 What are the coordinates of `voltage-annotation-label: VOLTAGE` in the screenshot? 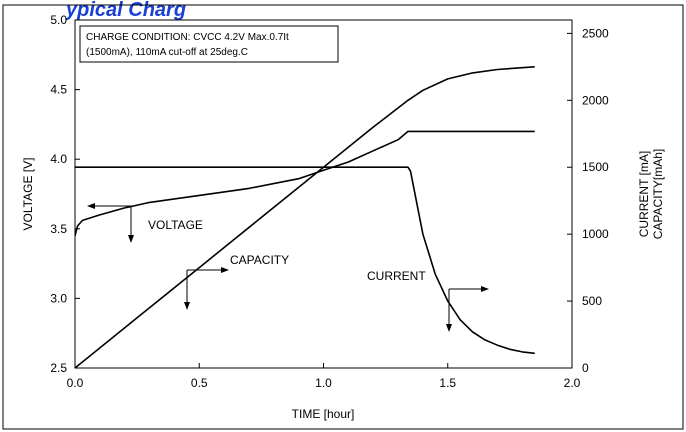 It's located at (175, 225).